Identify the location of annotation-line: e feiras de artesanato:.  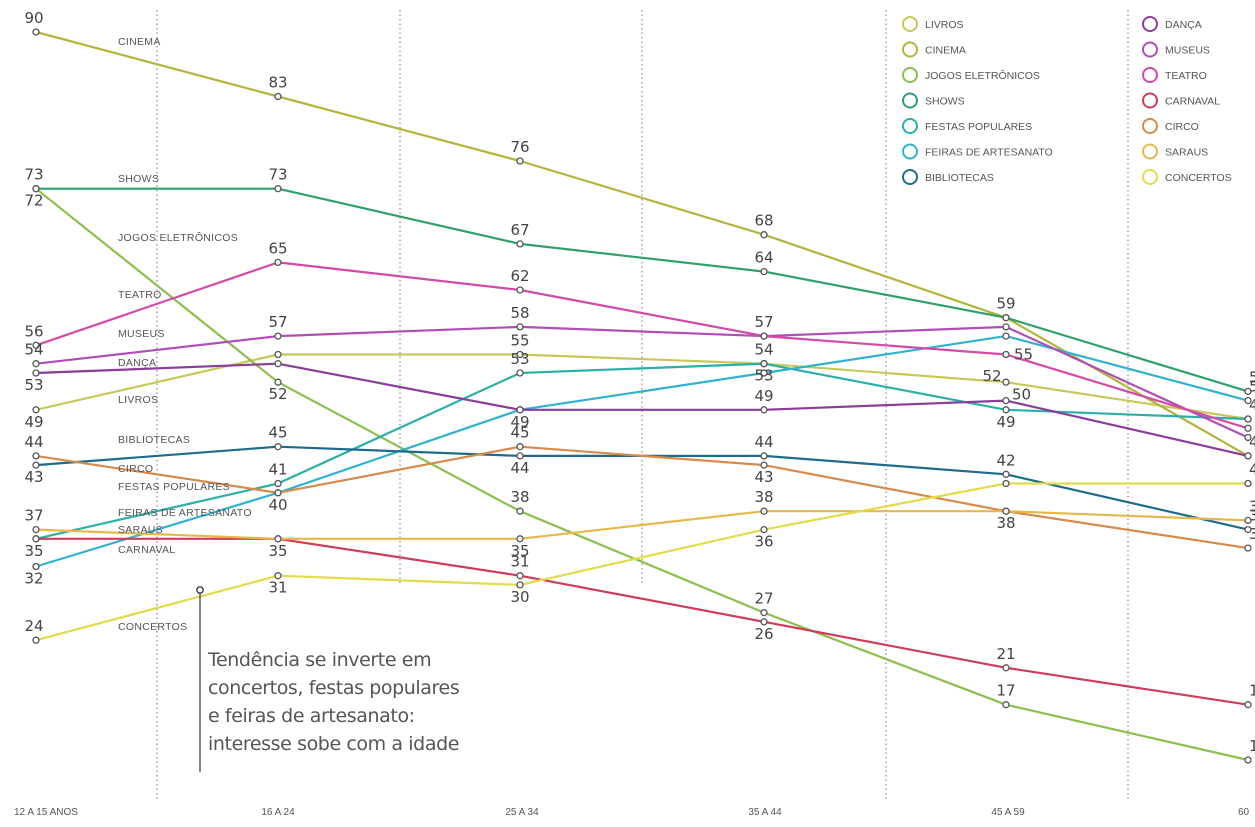
(311, 716).